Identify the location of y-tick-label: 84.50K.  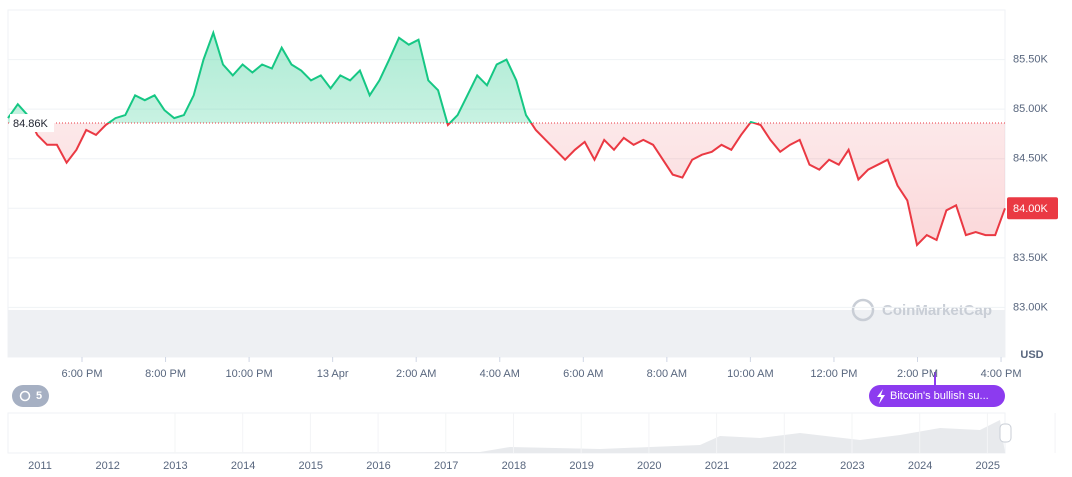
(1031, 159).